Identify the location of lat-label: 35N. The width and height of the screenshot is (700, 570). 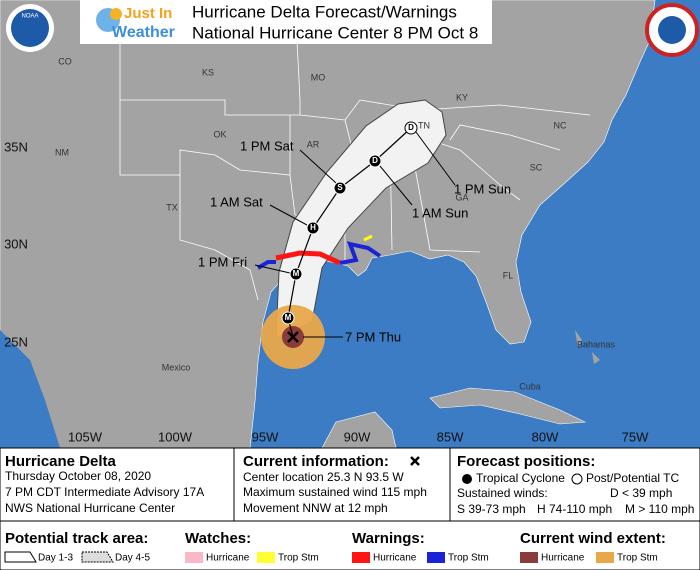
(16, 146).